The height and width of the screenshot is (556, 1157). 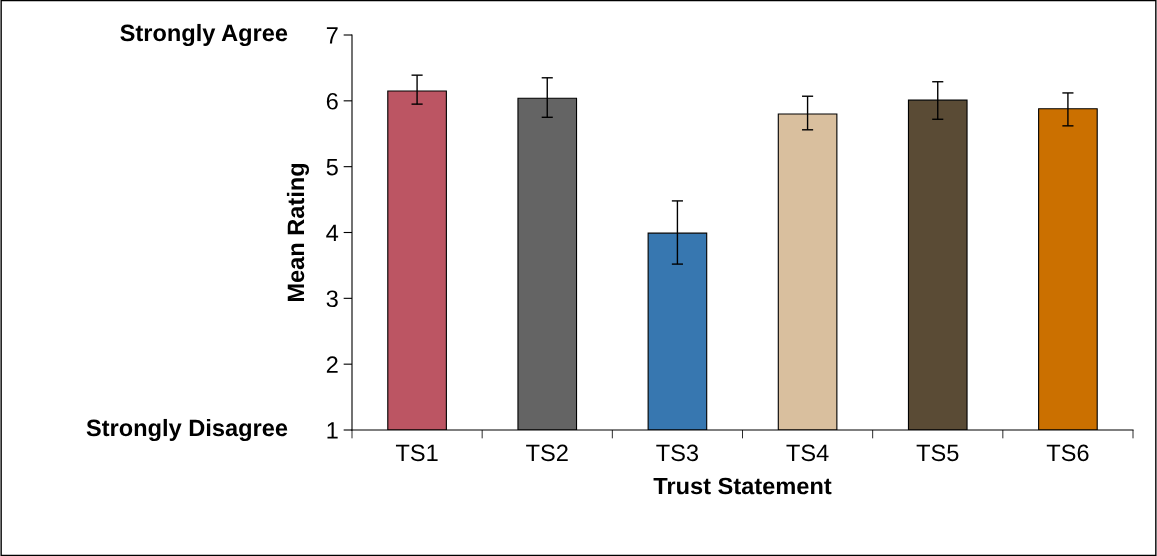 What do you see at coordinates (187, 430) in the screenshot?
I see `text: Strongly Disagree` at bounding box center [187, 430].